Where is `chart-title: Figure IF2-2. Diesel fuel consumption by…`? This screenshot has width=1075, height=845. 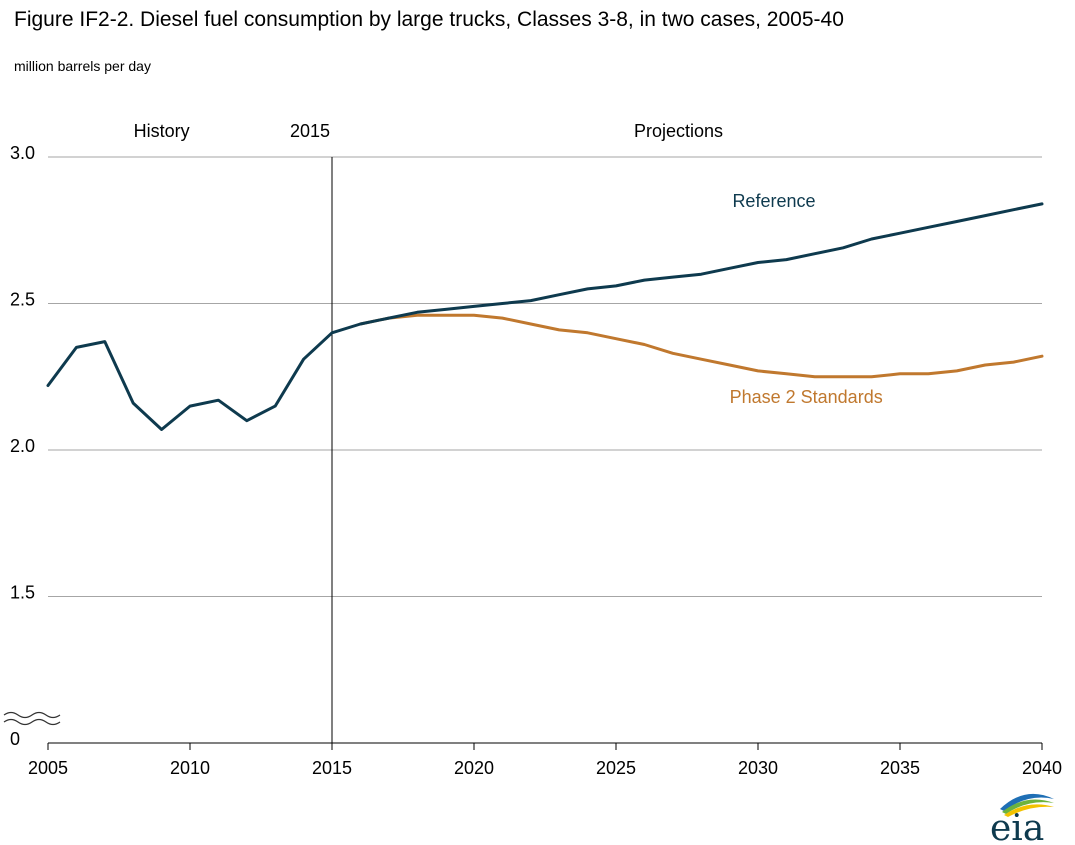 chart-title: Figure IF2-2. Diesel fuel consumption by… is located at coordinates (429, 19).